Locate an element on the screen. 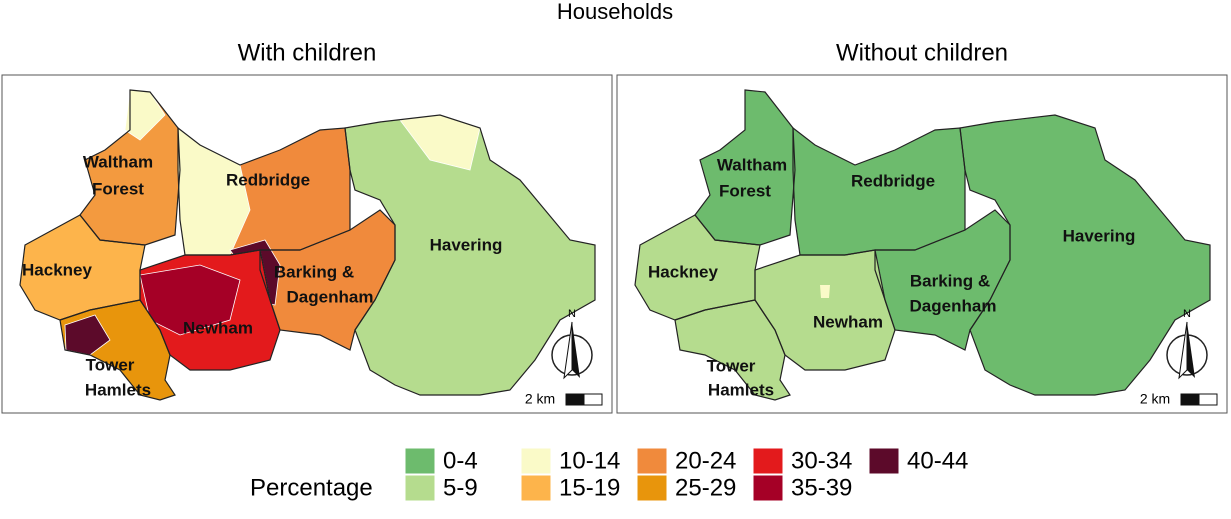 This screenshot has width=1231, height=519. legend-label: 15-19 is located at coordinates (589, 487).